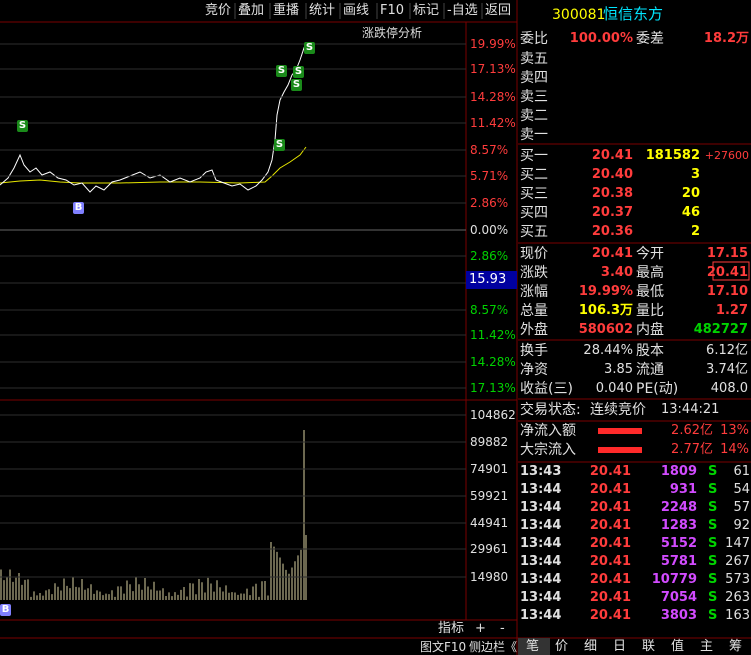 This screenshot has width=751, height=655. I want to click on flow-label: 净流入额, so click(548, 431).